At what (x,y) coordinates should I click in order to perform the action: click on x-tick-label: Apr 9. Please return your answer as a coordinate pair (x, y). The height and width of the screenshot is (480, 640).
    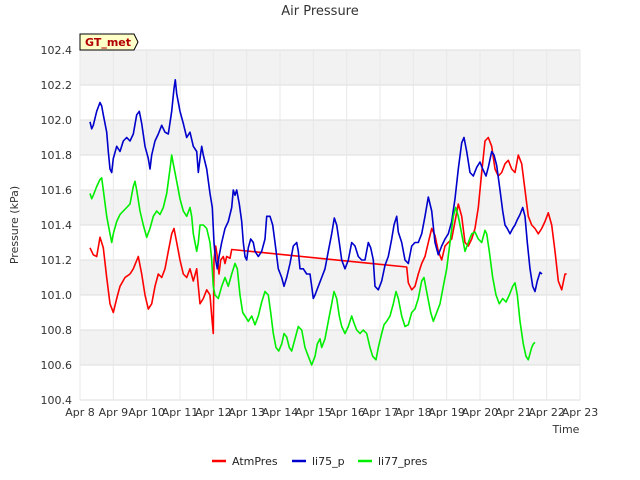
    Looking at the image, I should click on (114, 412).